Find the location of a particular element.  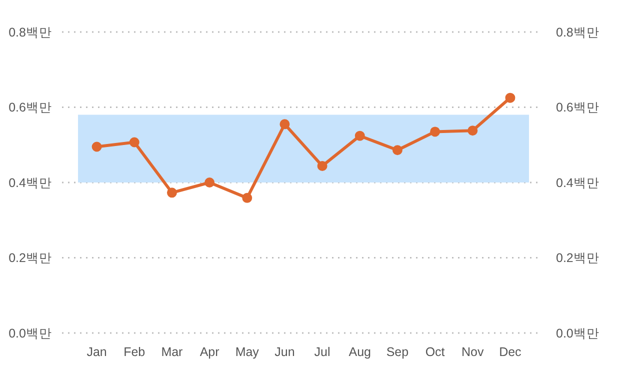

y-tick-label: 0.4백만 is located at coordinates (30, 183).